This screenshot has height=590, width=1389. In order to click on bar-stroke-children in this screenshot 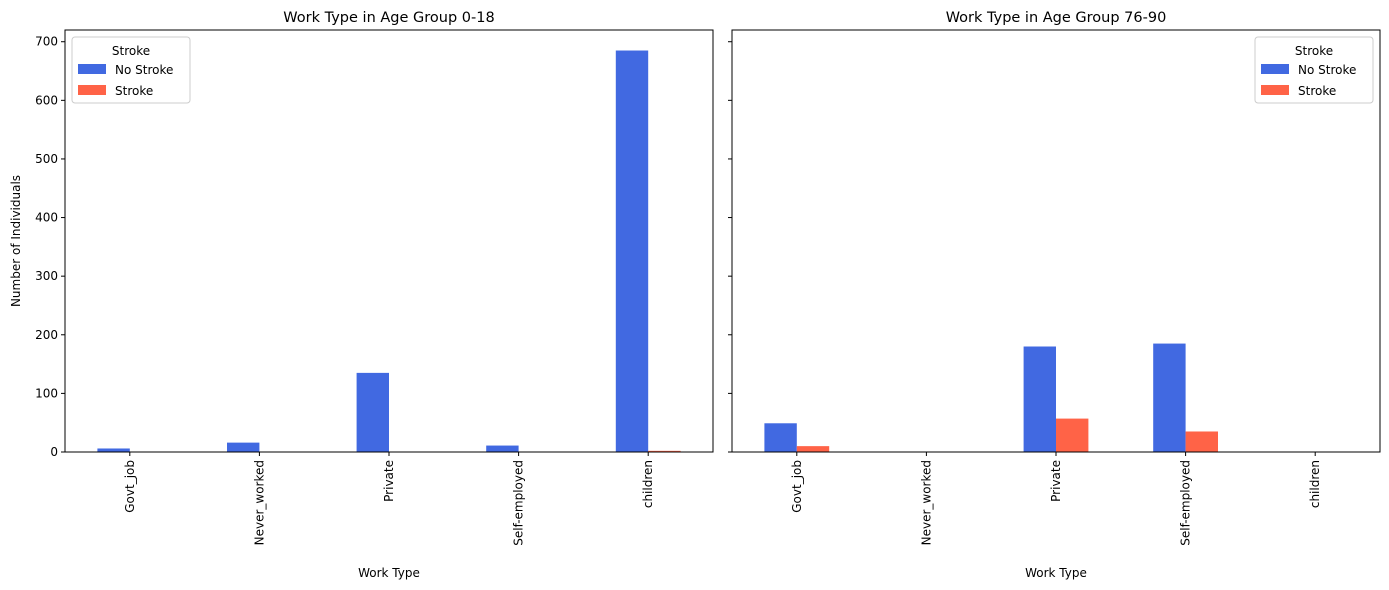, I will do `click(664, 451)`.